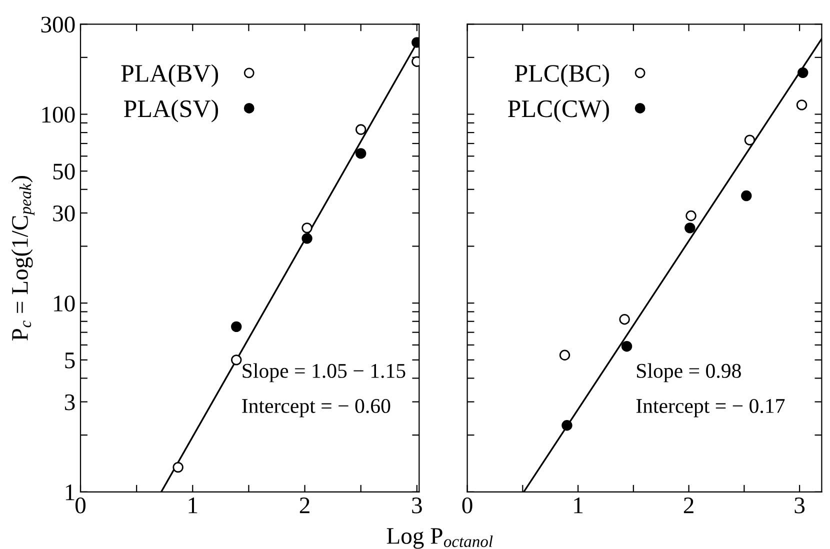 The image size is (830, 549). What do you see at coordinates (22, 258) in the screenshot?
I see `y-axis-title: P$_{c}$ = Log(1/C$_{peak}$)` at bounding box center [22, 258].